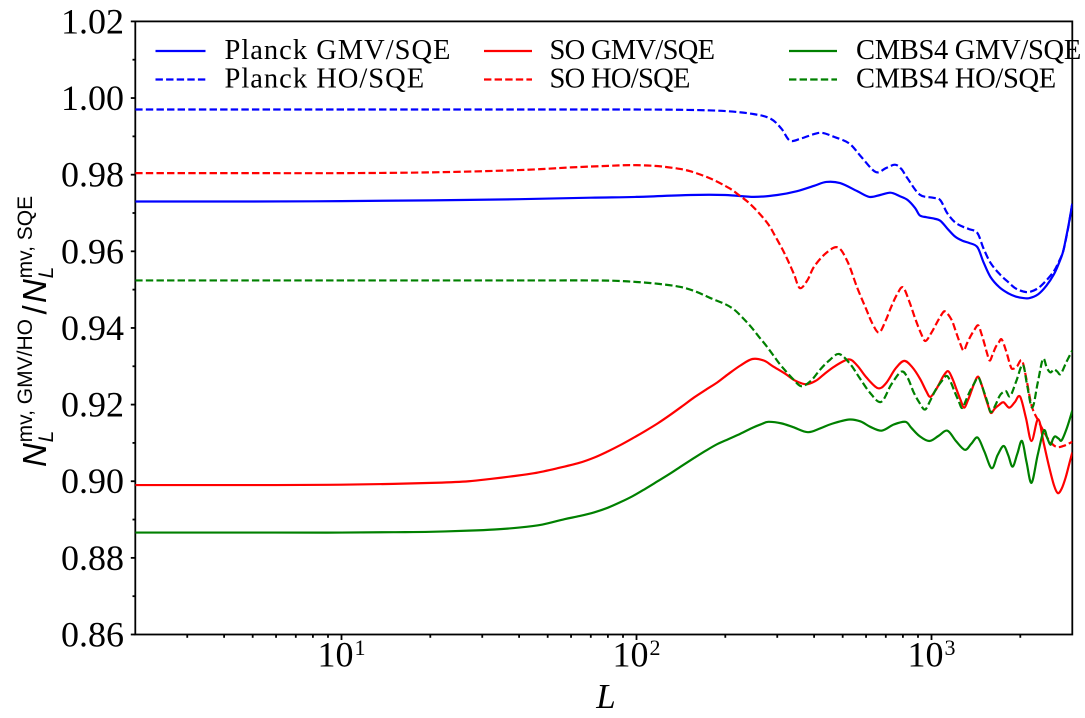  Describe the element at coordinates (92, 635) in the screenshot. I see `svg-text: 0.86` at that location.